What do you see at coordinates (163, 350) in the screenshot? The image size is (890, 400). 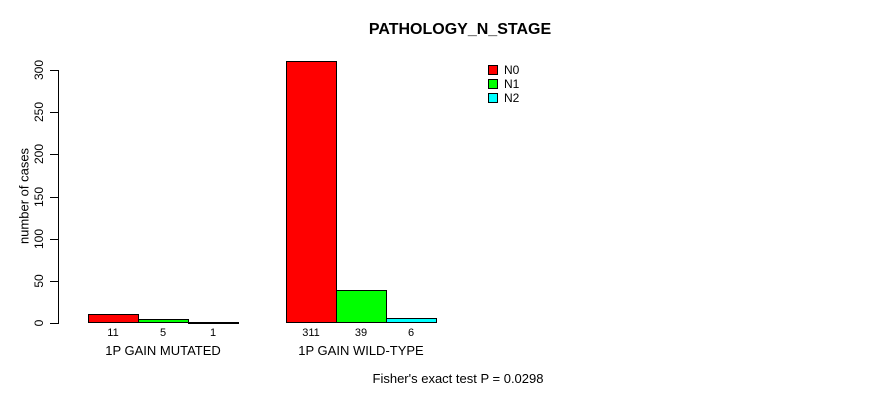 I see `category-label: 1P GAIN MUTATED` at bounding box center [163, 350].